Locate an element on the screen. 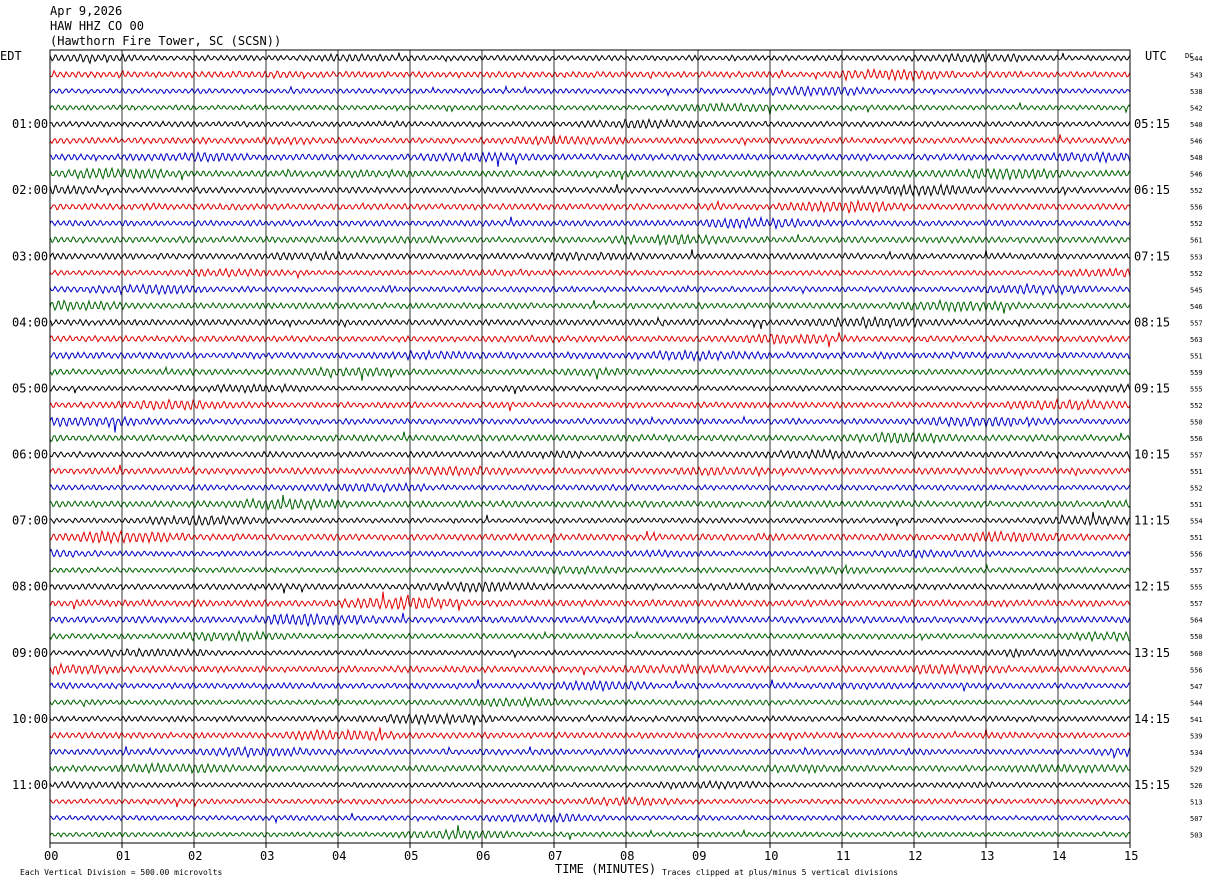 The height and width of the screenshot is (886, 1210). dc-offset-43: 529 is located at coordinates (1196, 769).